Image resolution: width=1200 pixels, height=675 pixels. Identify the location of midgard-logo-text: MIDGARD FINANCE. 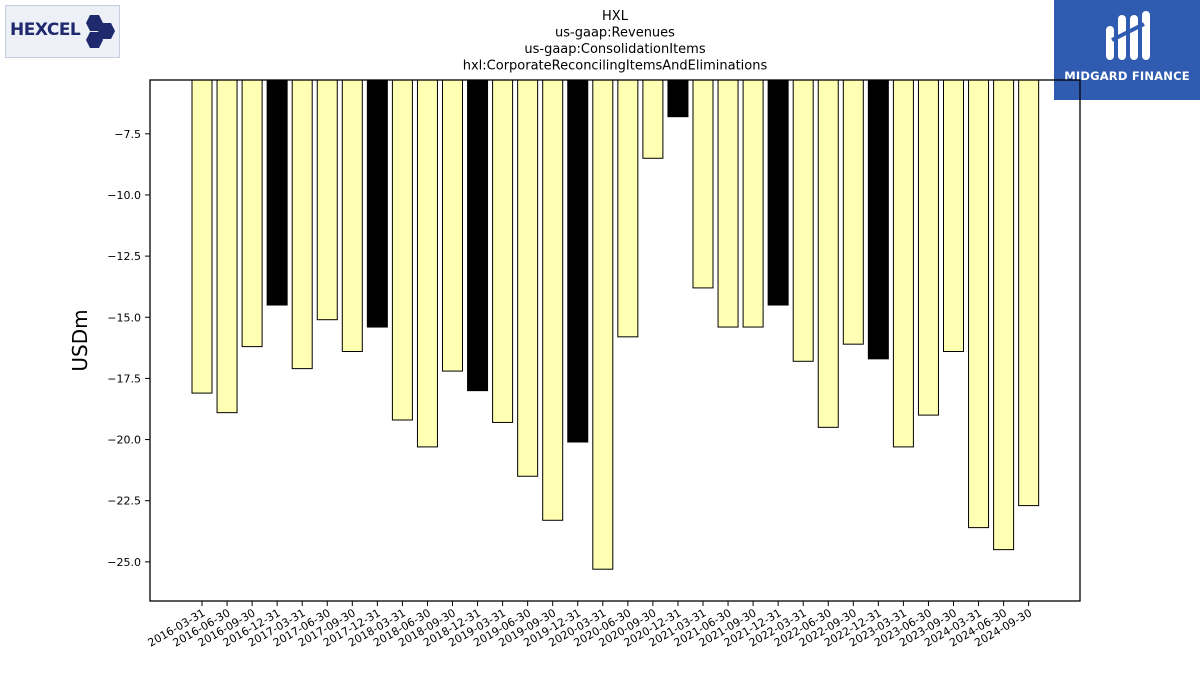
(1127, 76).